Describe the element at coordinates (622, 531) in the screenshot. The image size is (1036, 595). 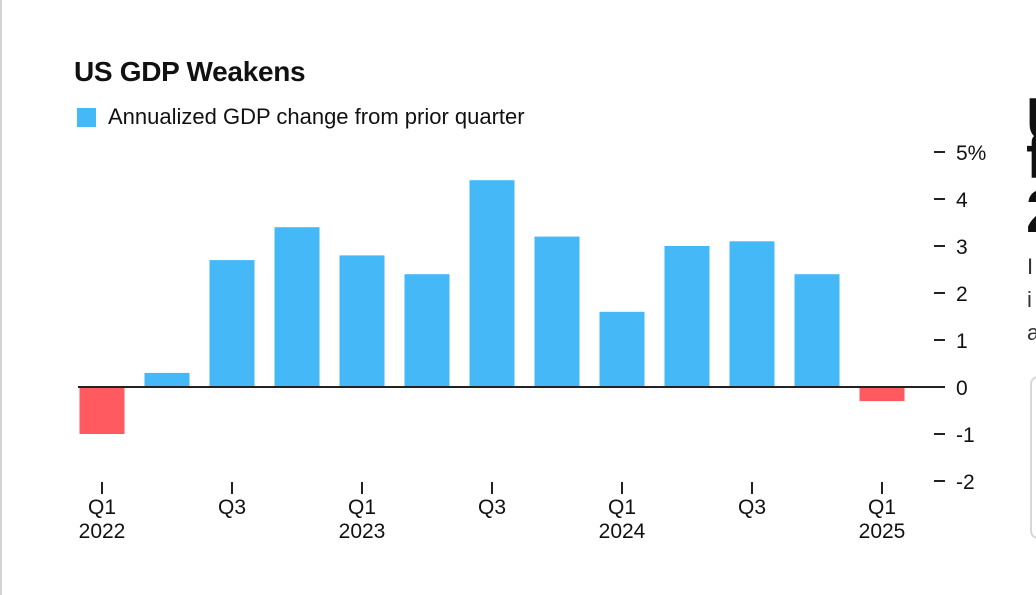
I see `x-tick-label-year: 2024` at that location.